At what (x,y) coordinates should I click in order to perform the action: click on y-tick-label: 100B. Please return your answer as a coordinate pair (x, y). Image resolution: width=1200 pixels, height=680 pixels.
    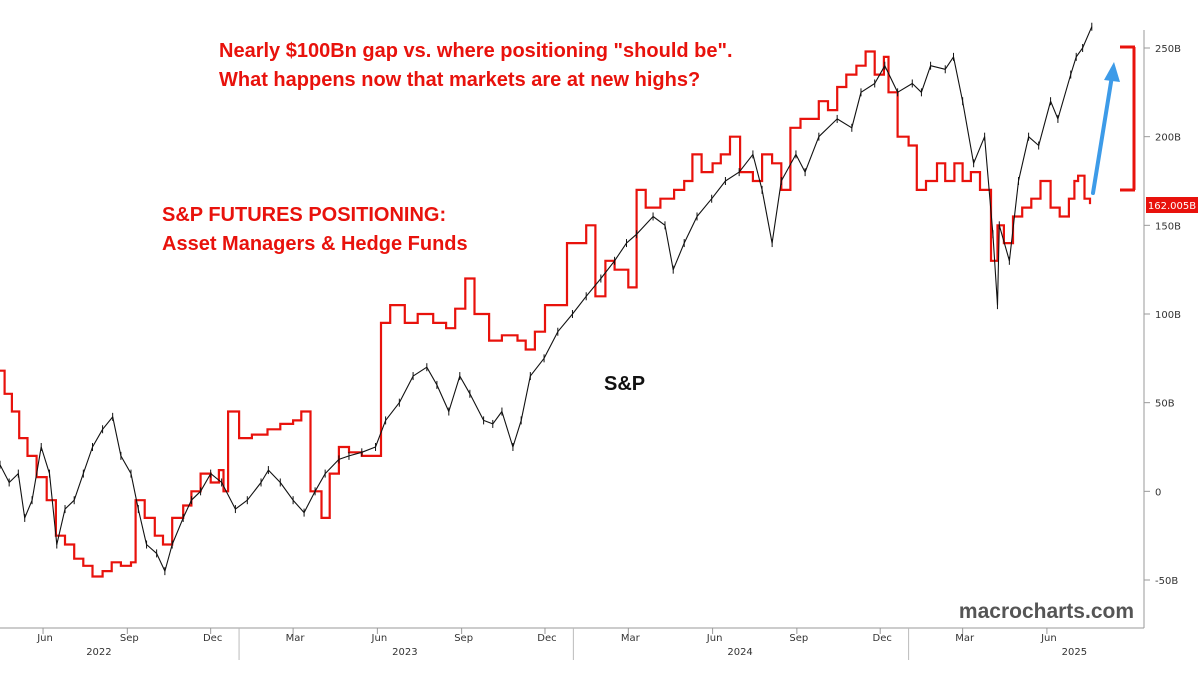
    Looking at the image, I should click on (1168, 315).